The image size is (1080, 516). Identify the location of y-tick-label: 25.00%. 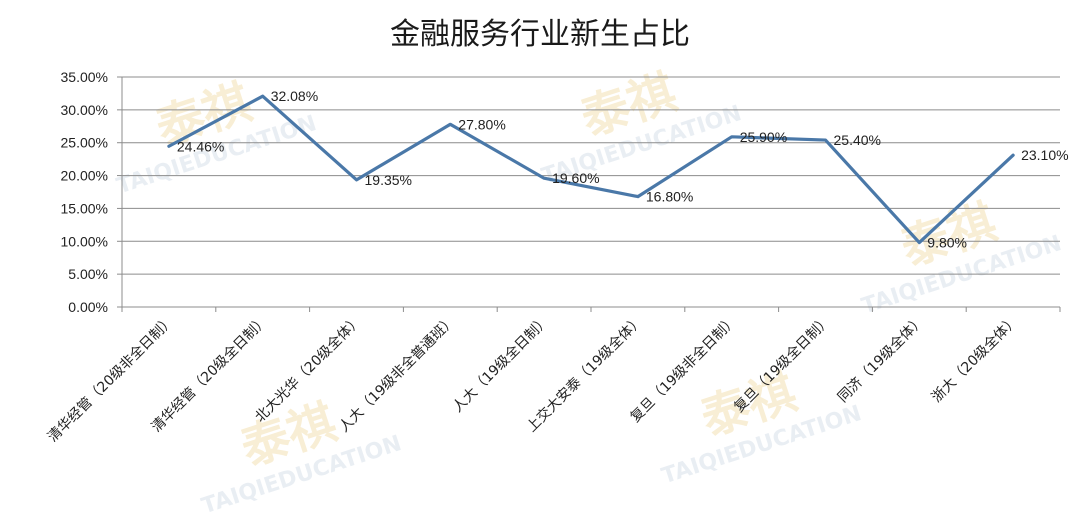
(84, 143).